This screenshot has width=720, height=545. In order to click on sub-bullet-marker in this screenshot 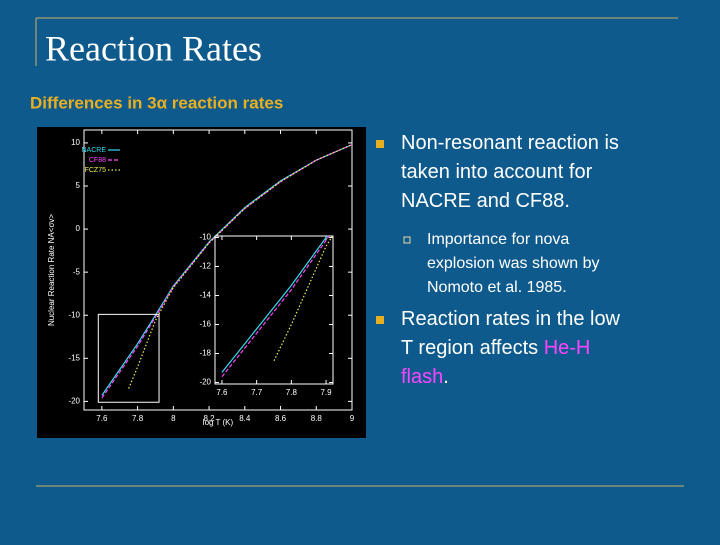, I will do `click(407, 240)`.